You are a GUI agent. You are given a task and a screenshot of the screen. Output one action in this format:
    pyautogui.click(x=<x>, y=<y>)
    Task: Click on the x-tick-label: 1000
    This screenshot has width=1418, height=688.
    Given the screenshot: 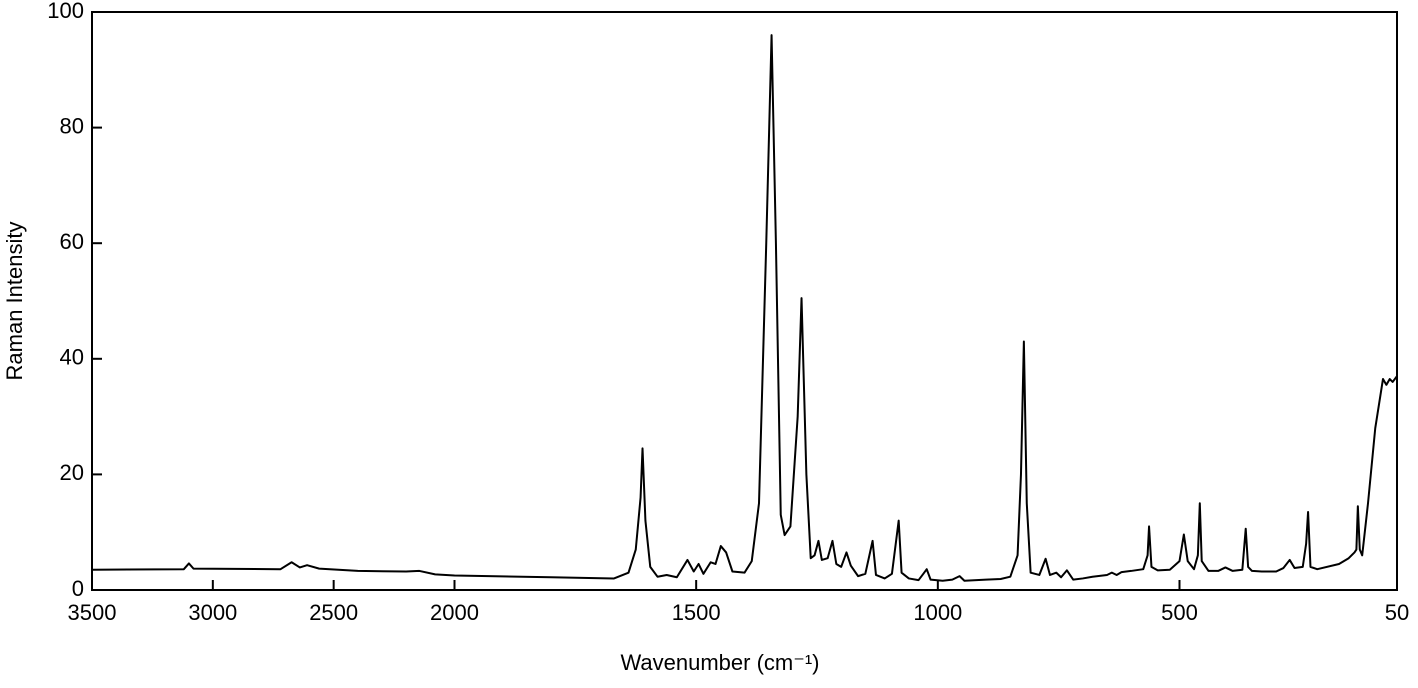 What is the action you would take?
    pyautogui.click(x=937, y=612)
    